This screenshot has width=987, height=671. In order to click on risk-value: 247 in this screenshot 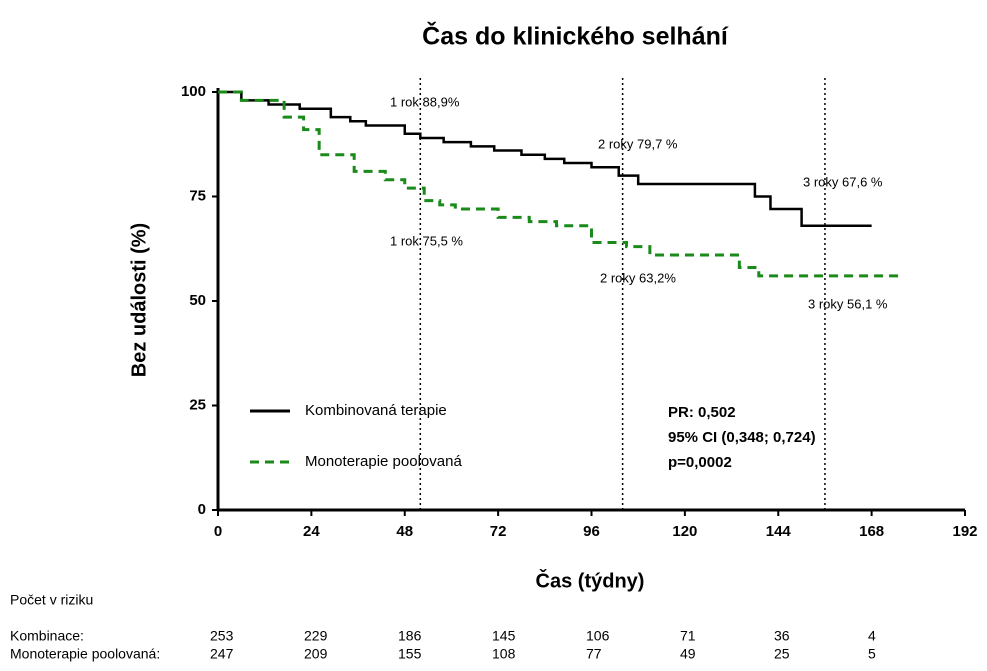, I will do `click(222, 654)`.